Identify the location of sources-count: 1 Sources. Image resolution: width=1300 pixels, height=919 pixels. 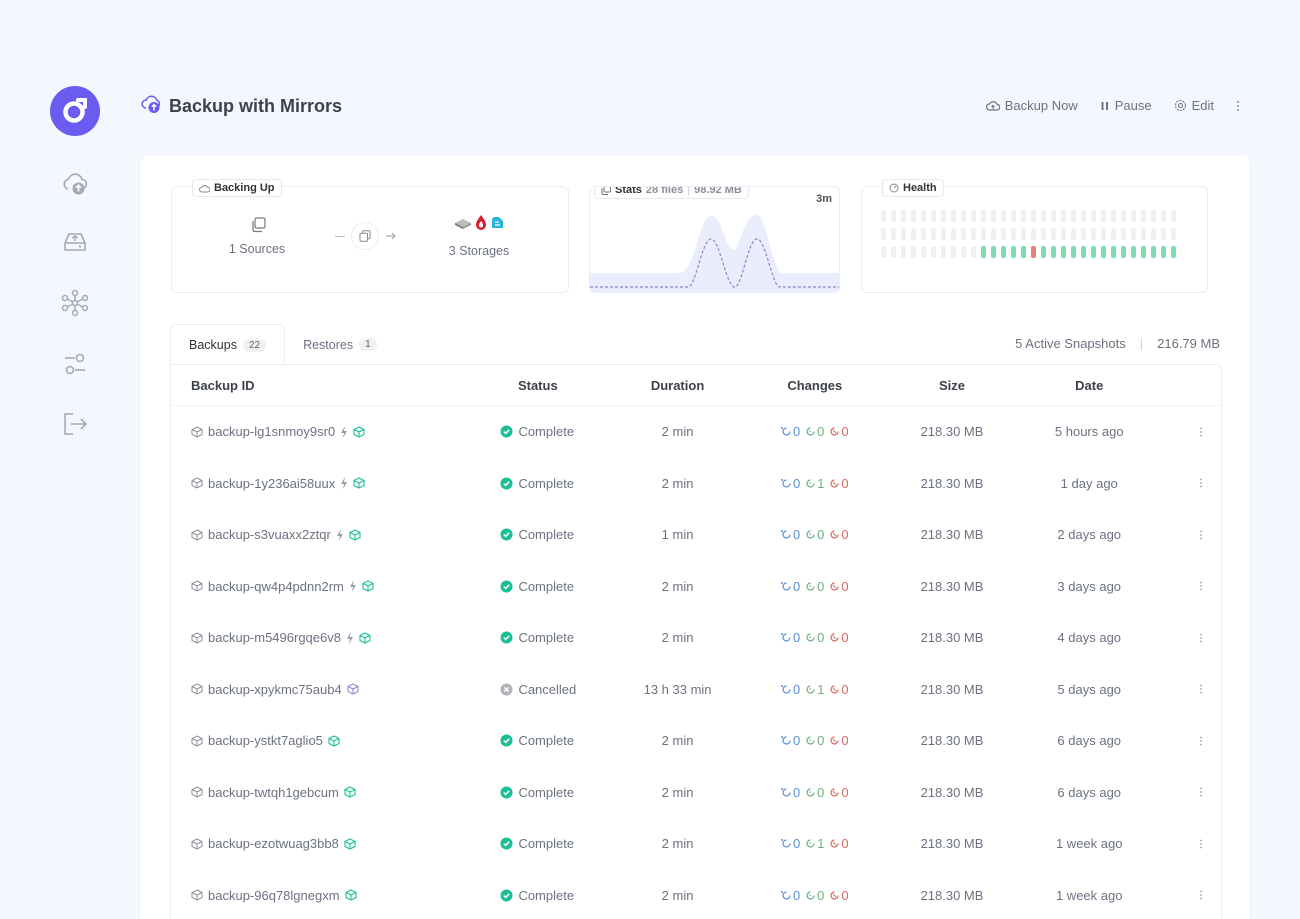
(257, 249).